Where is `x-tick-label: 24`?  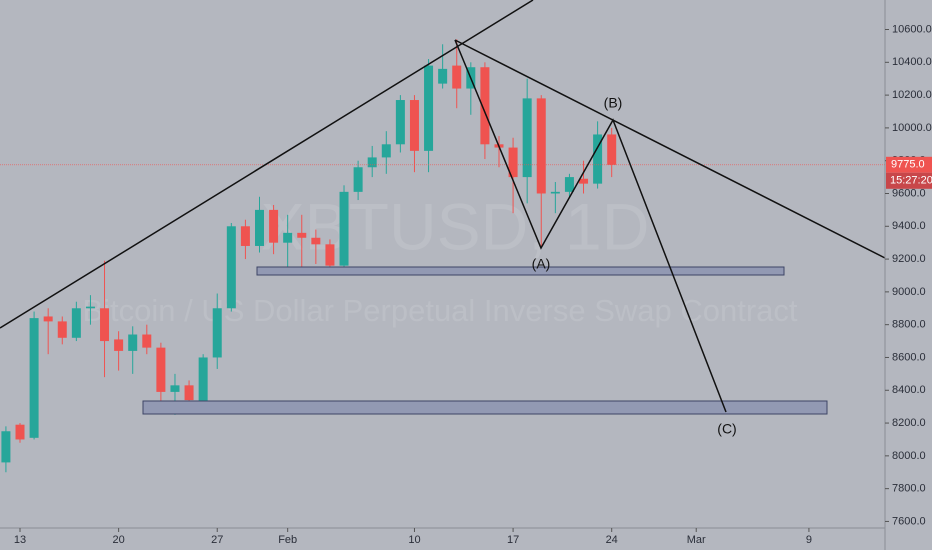 x-tick-label: 24 is located at coordinates (612, 540).